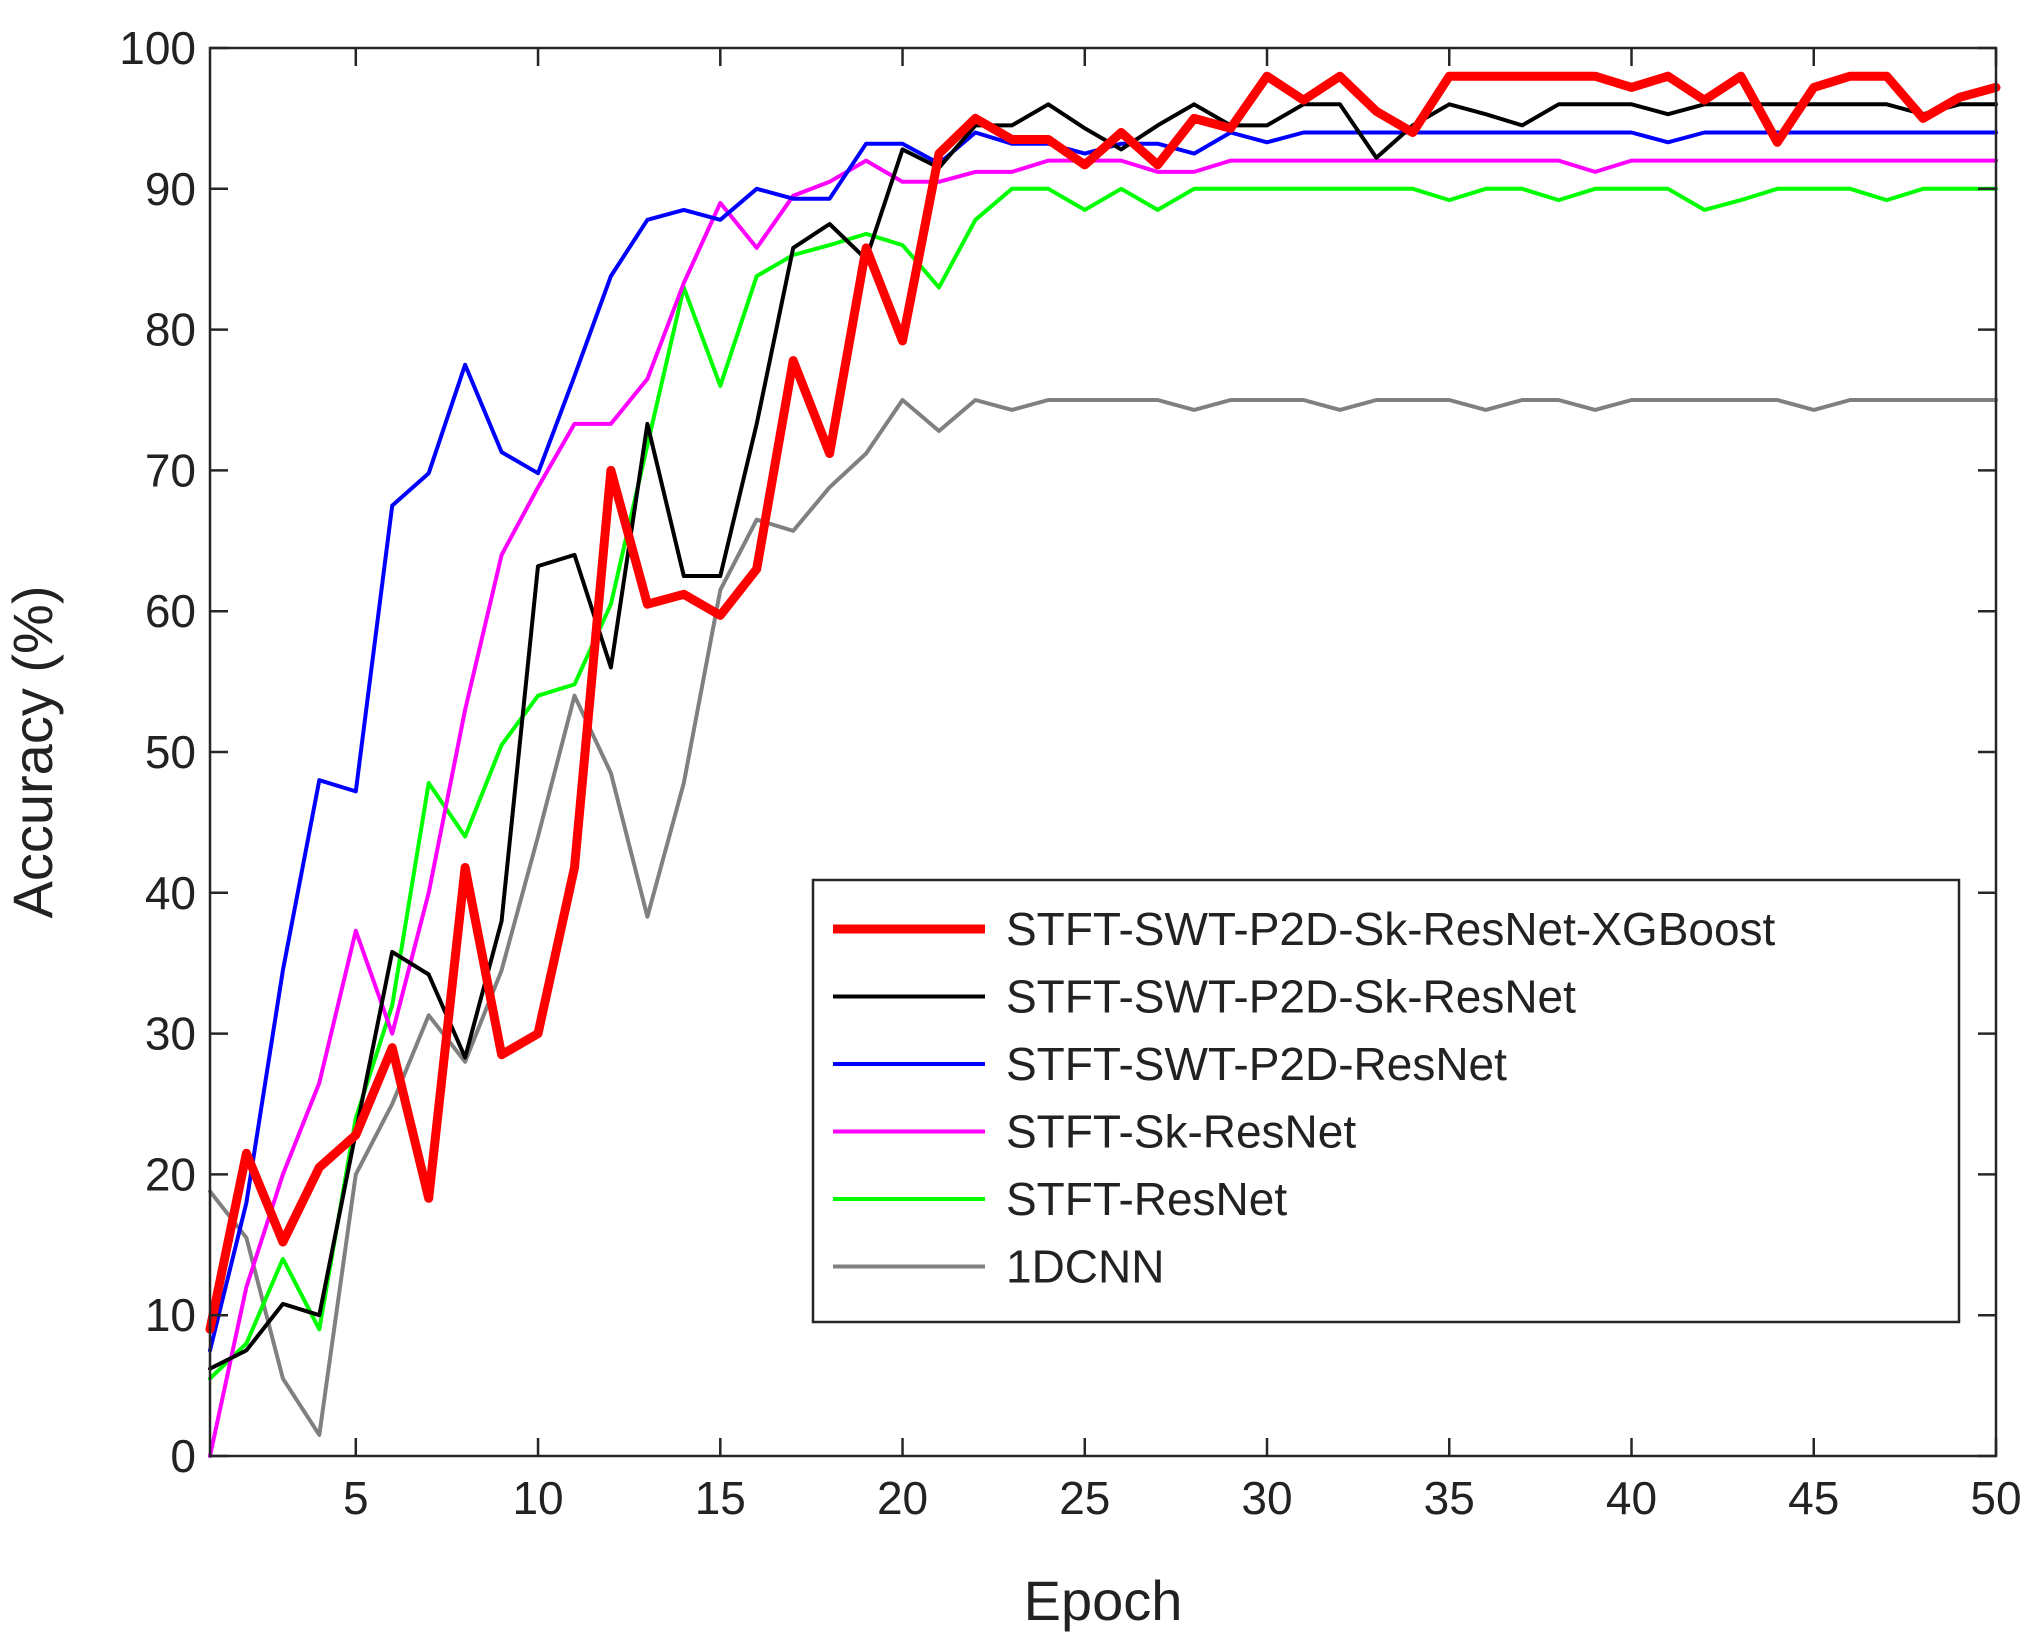  What do you see at coordinates (157, 48) in the screenshot?
I see `y-tick-label: 100` at bounding box center [157, 48].